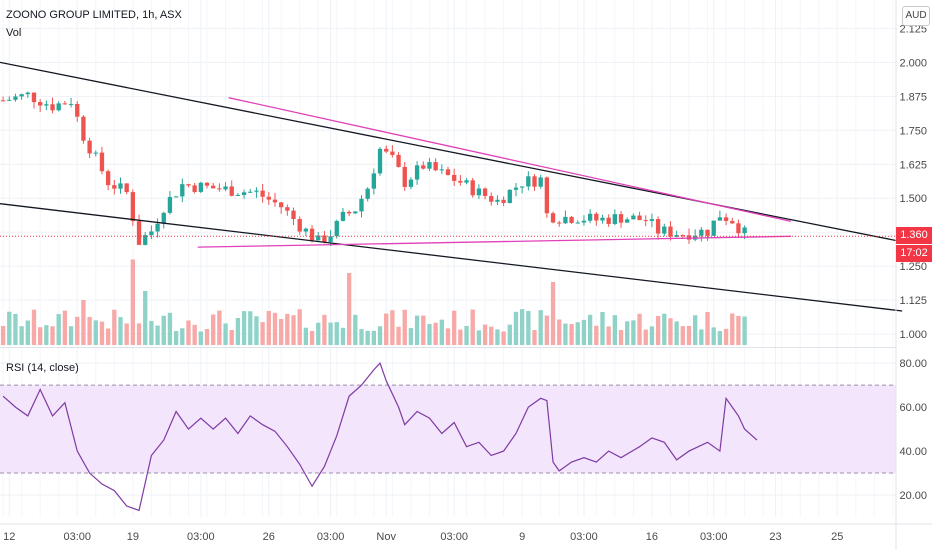 The image size is (932, 550). What do you see at coordinates (913, 29) in the screenshot?
I see `price-tick-label: 2.125` at bounding box center [913, 29].